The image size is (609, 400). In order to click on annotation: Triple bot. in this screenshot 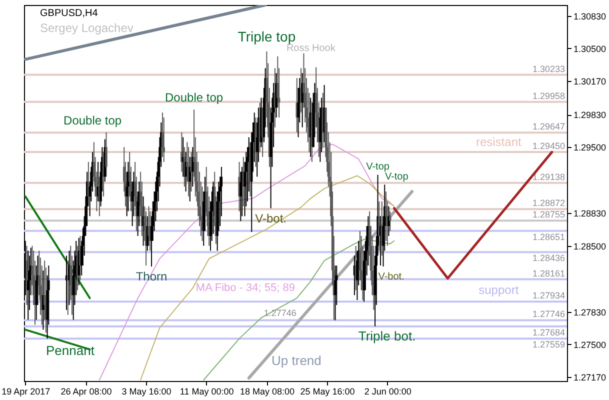, I will do `click(387, 336)`.